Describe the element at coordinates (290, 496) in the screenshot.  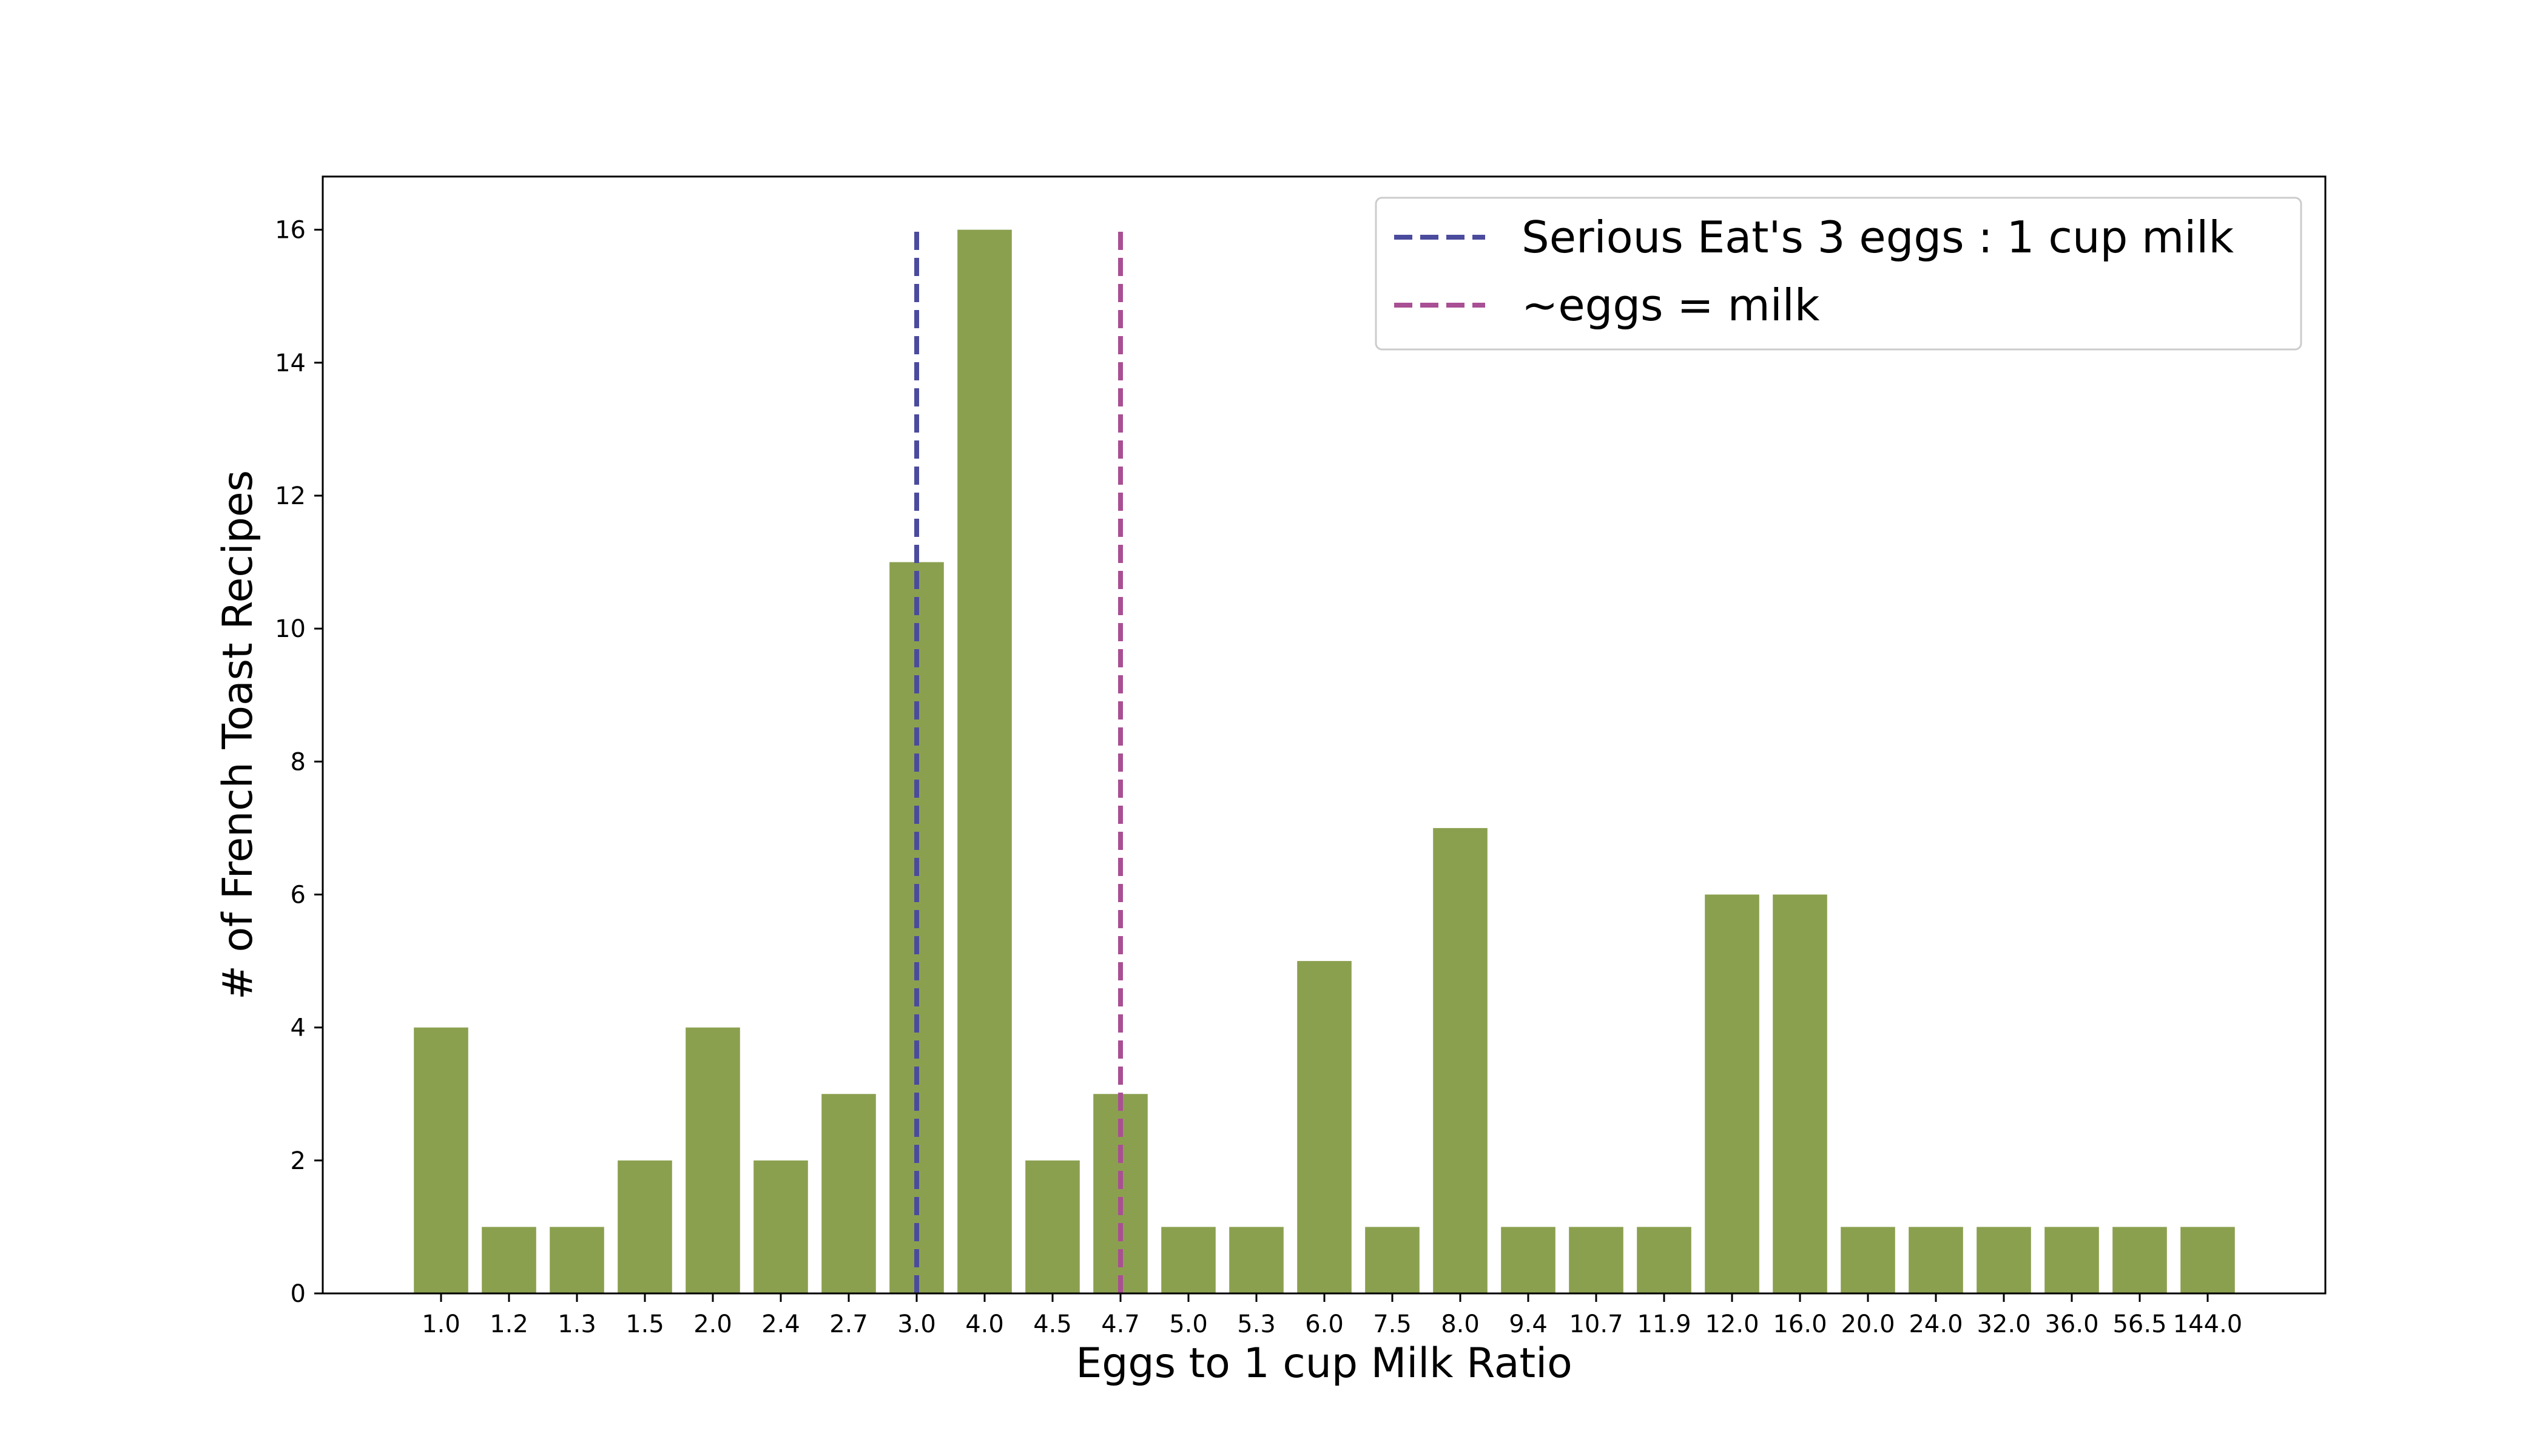
I see `y-tick-label: 12` at that location.